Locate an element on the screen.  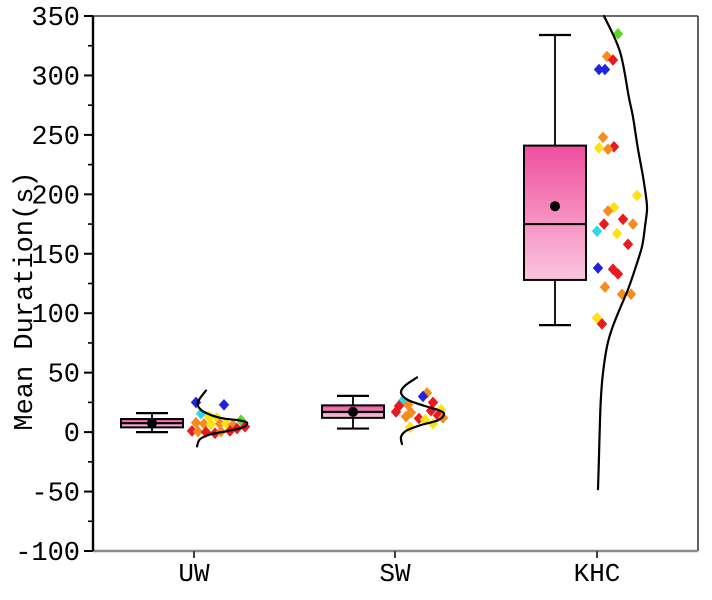
y-tick-label: 350 is located at coordinates (55, 19).